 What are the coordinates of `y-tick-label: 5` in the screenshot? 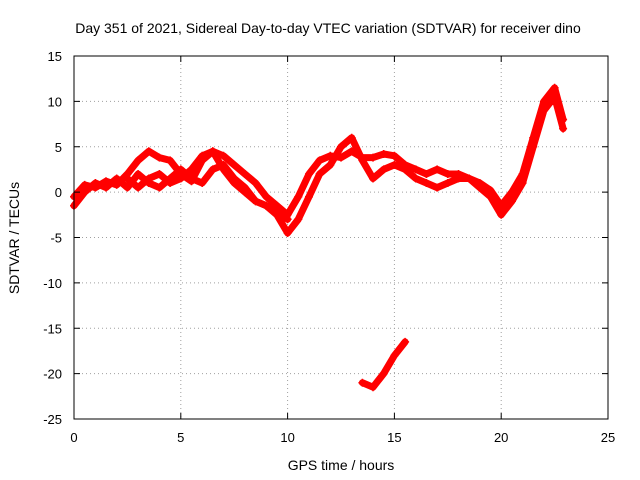 It's located at (58, 147).